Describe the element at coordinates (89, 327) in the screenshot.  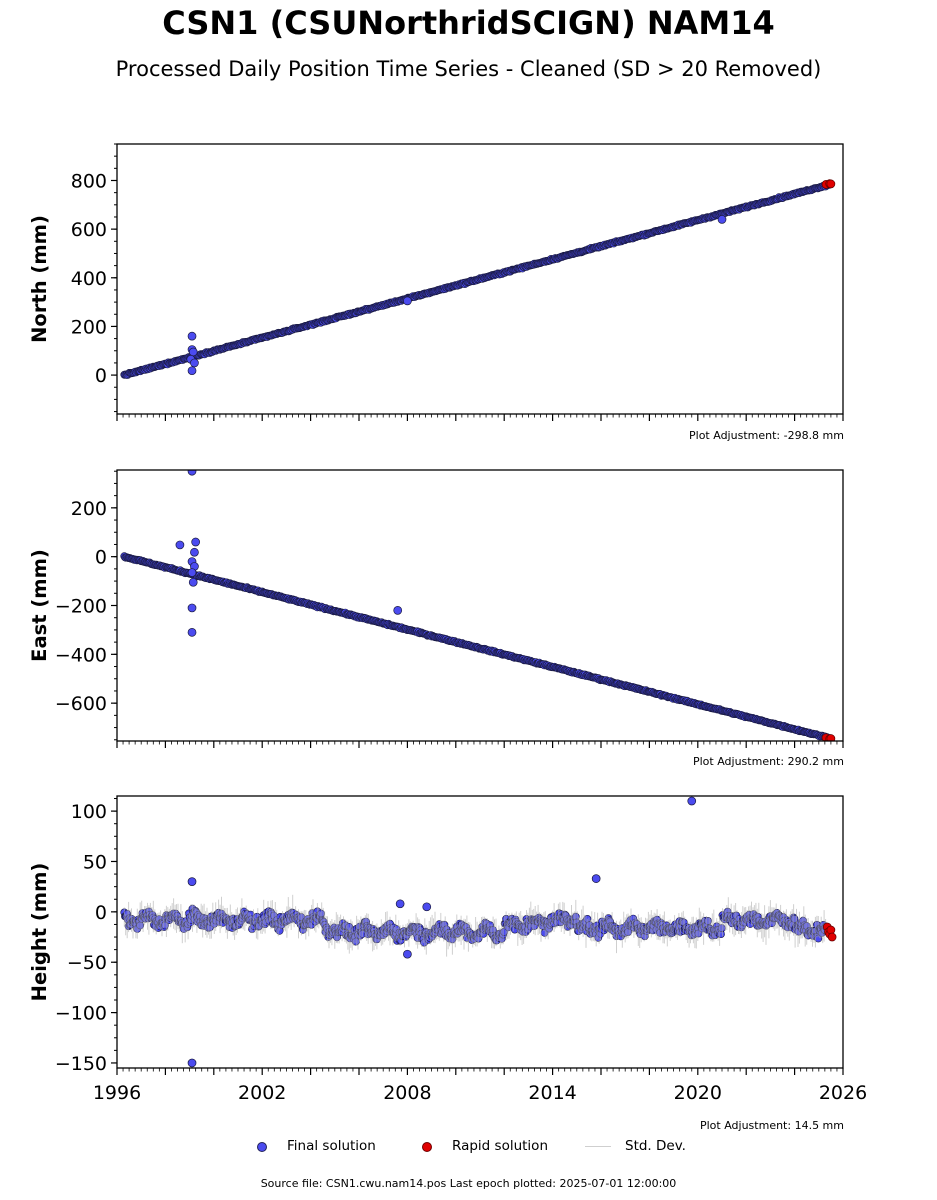
I see `north-ytick-label: 200` at that location.